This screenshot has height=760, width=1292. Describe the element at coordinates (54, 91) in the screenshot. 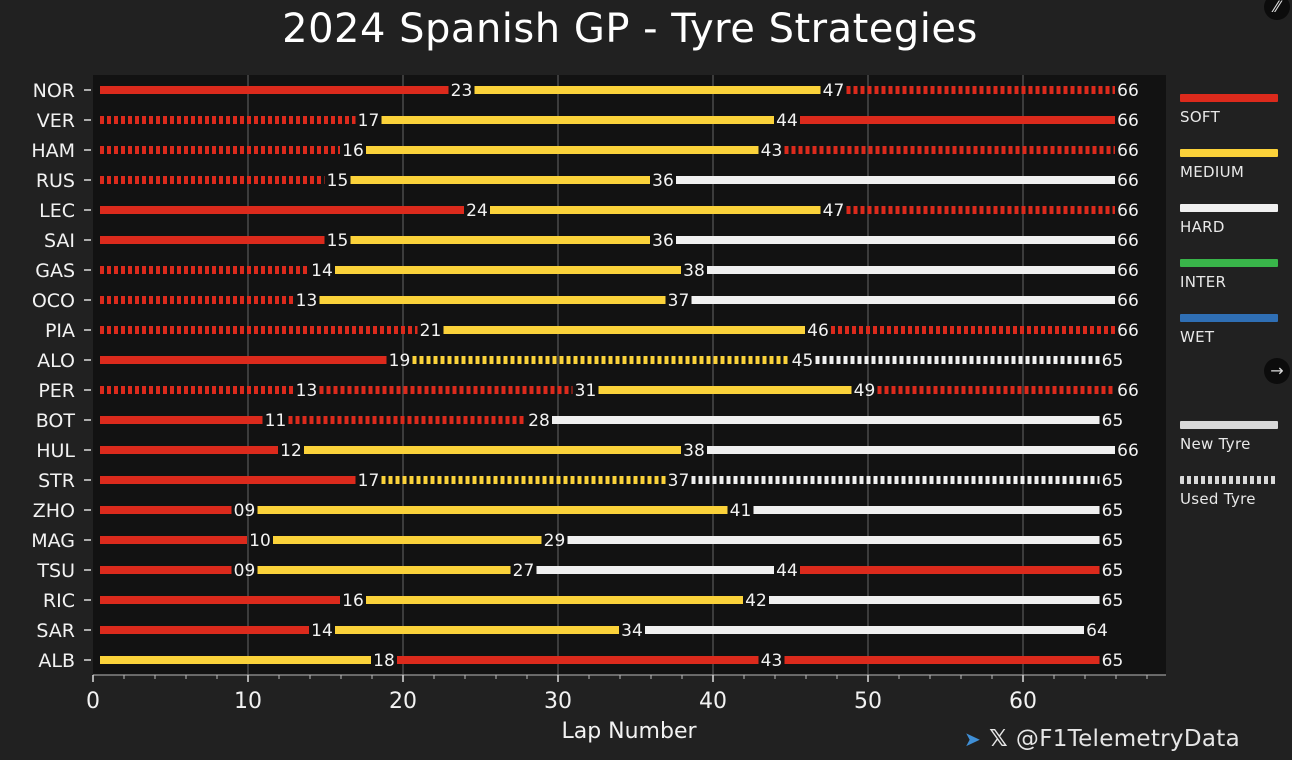

I see `driver-label: NOR` at that location.